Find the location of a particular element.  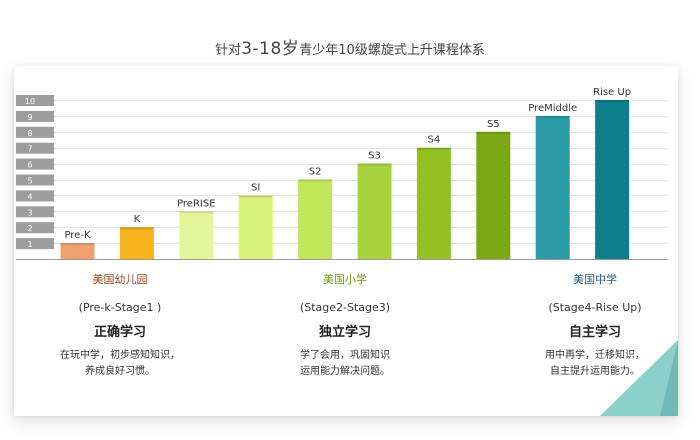

y-tick-label: 2 is located at coordinates (29, 228).